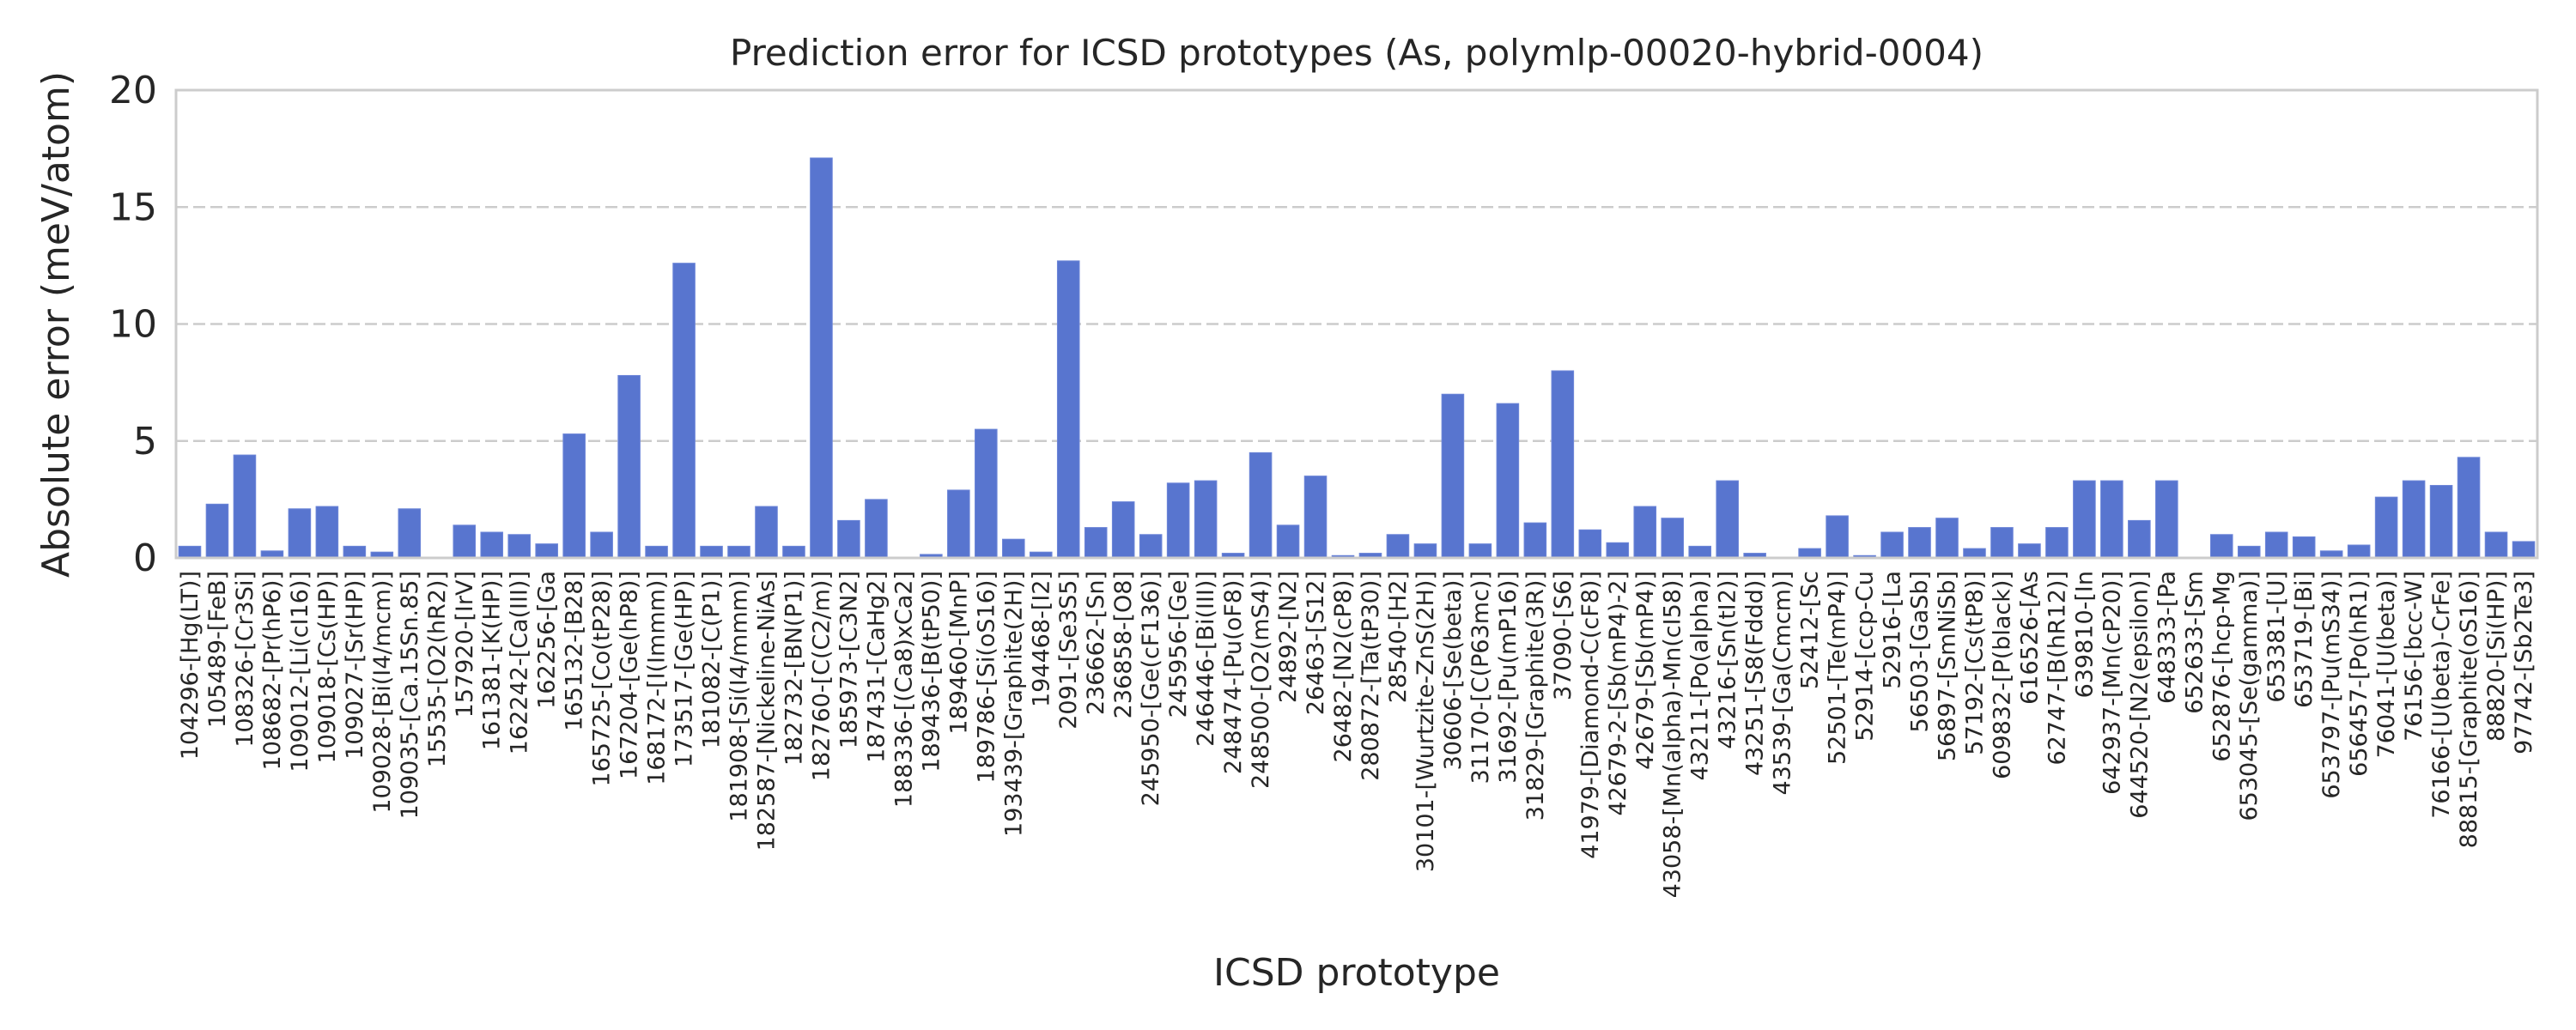 Image resolution: width=2576 pixels, height=1030 pixels. Describe the element at coordinates (1618, 693) in the screenshot. I see `x-tick-label: 42679-2-[Sb(mP4)-2]` at that location.